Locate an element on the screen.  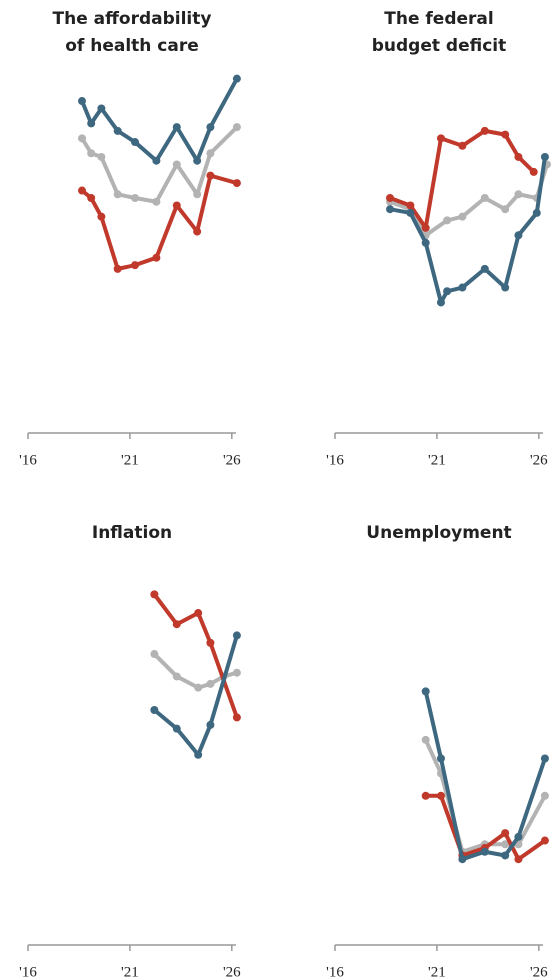
panel-title: The federal is located at coordinates (438, 19).